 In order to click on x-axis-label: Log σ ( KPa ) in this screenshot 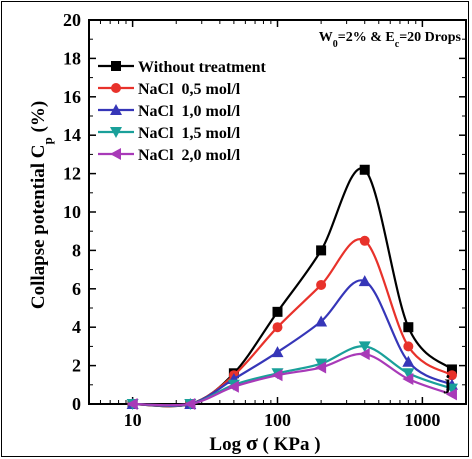, I will do `click(264, 442)`.